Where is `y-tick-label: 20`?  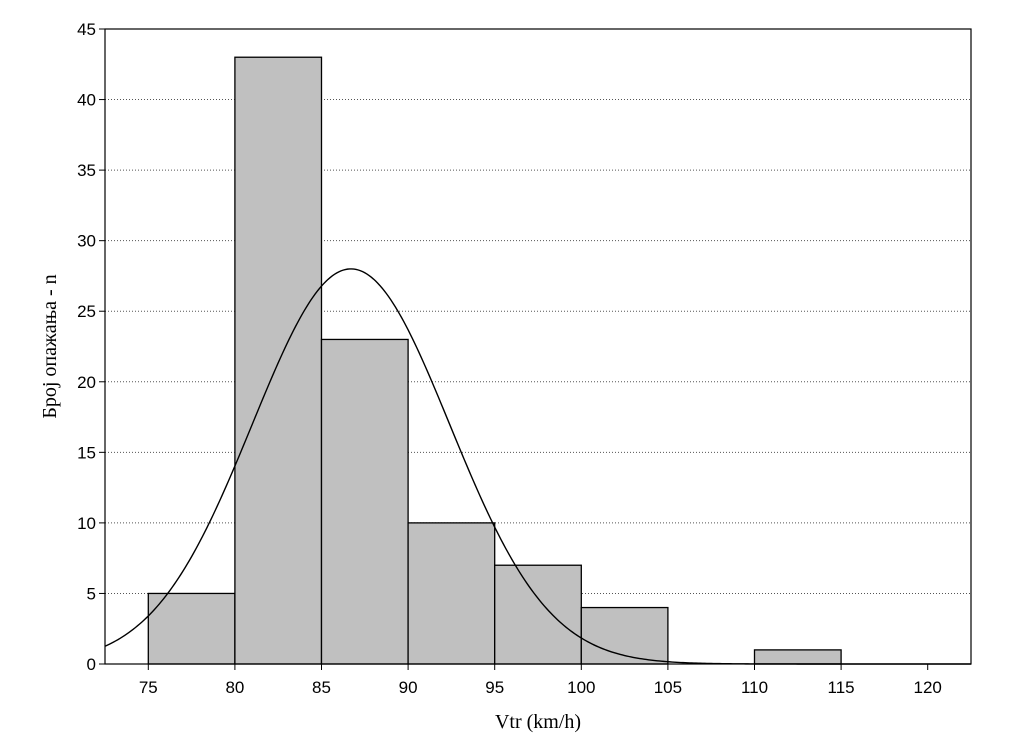 y-tick-label: 20 is located at coordinates (86, 382).